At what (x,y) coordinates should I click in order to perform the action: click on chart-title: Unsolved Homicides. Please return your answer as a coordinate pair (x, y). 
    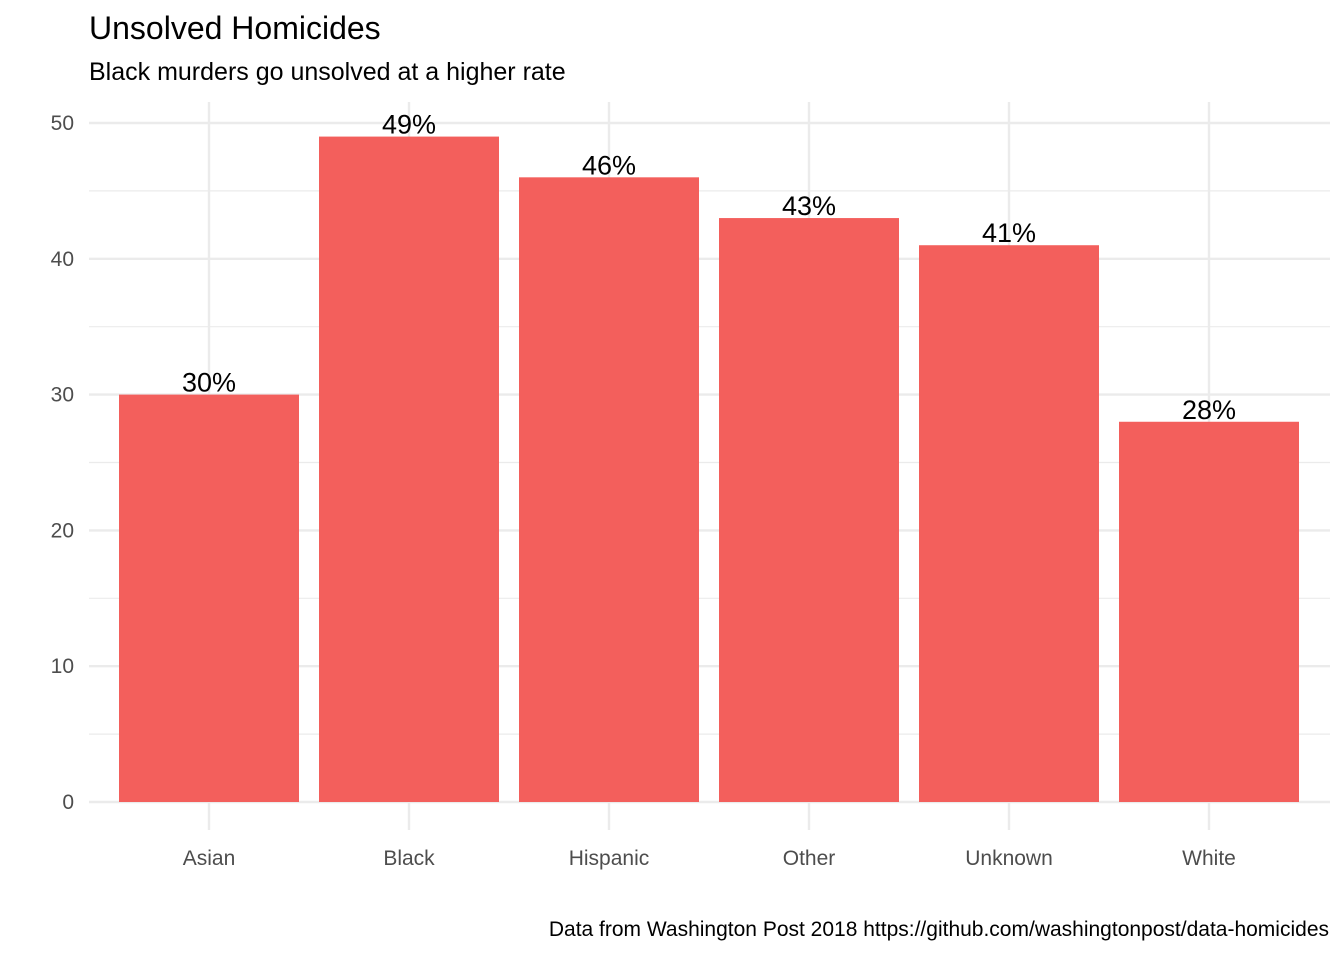
    Looking at the image, I should click on (235, 28).